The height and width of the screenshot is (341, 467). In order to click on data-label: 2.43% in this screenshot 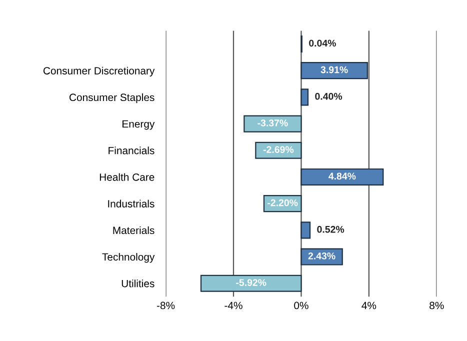, I will do `click(322, 256)`.